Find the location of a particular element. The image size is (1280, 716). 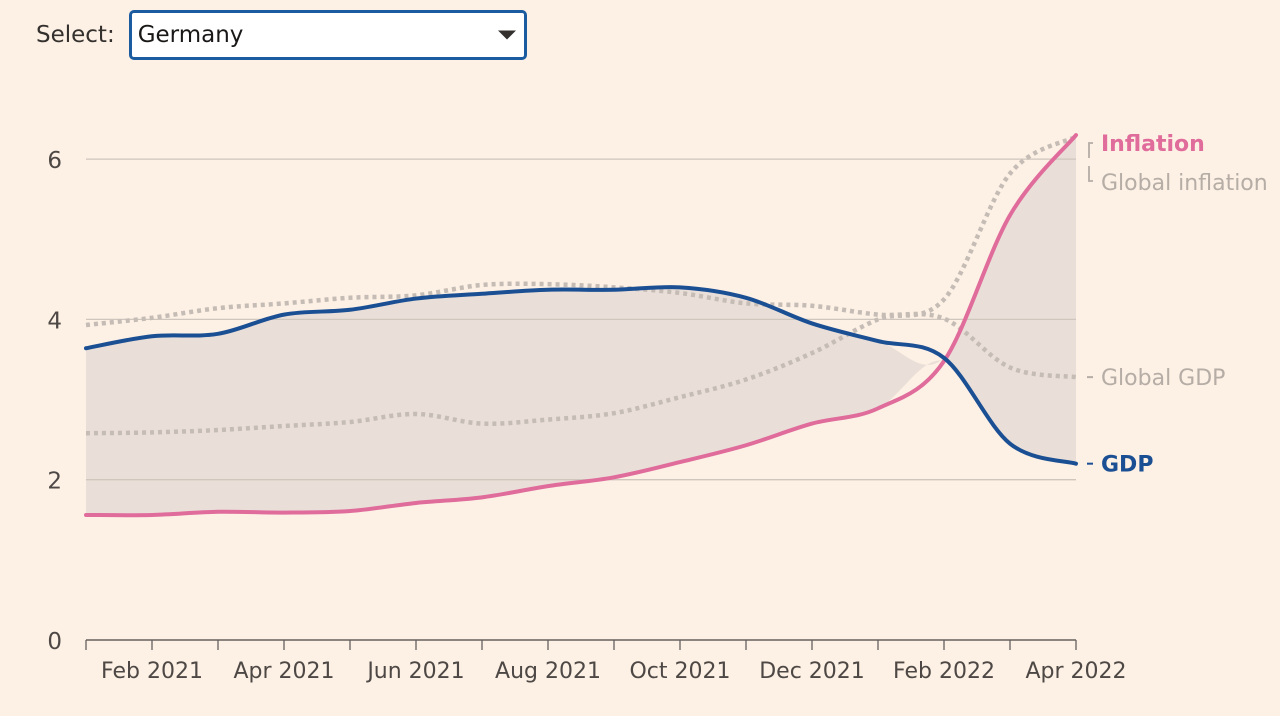

label-bracket is located at coordinates (1090, 162).